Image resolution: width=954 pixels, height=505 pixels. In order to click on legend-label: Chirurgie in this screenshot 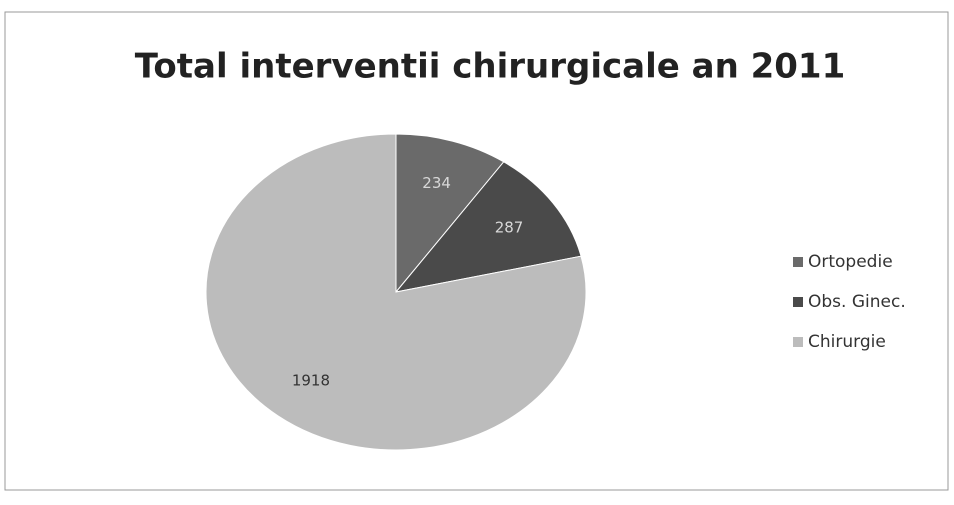, I will do `click(847, 342)`.